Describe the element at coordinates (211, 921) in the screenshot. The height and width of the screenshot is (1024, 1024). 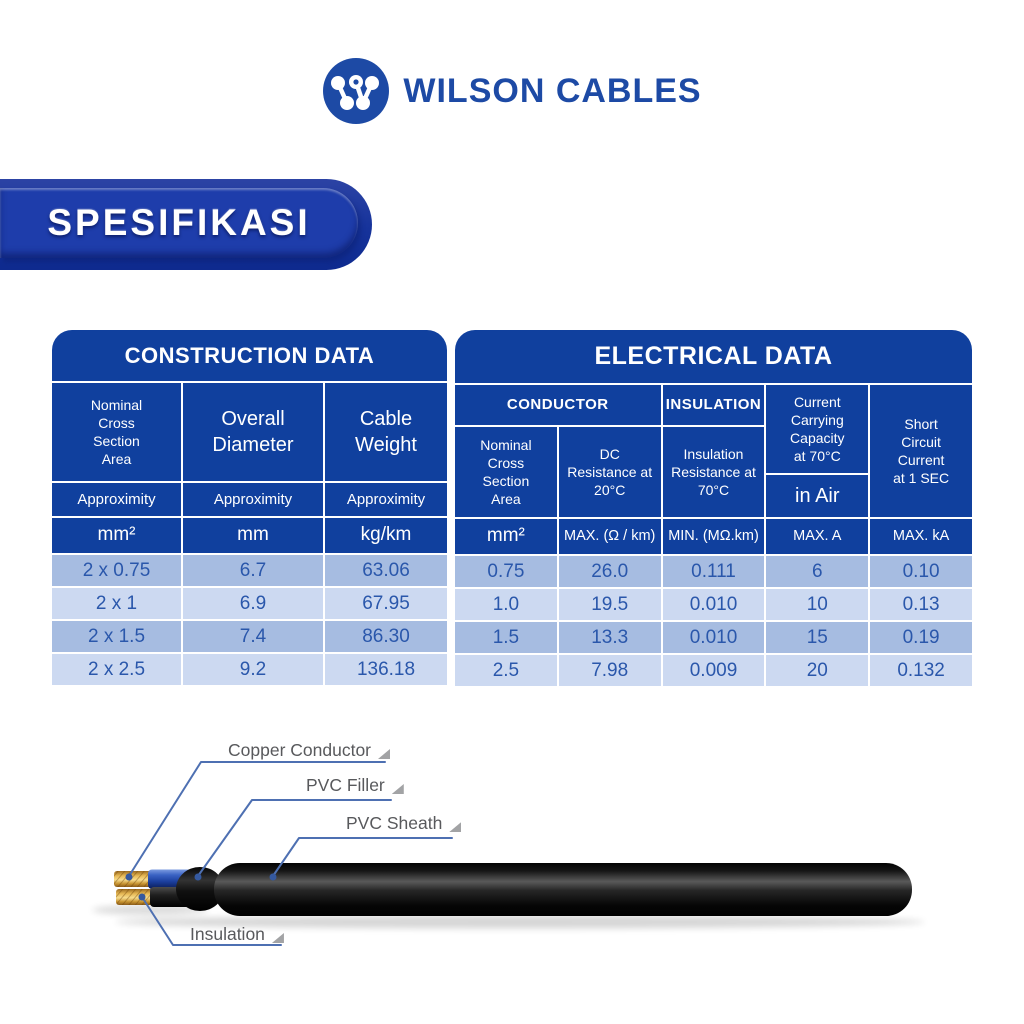
I see `callout-line-insulation` at that location.